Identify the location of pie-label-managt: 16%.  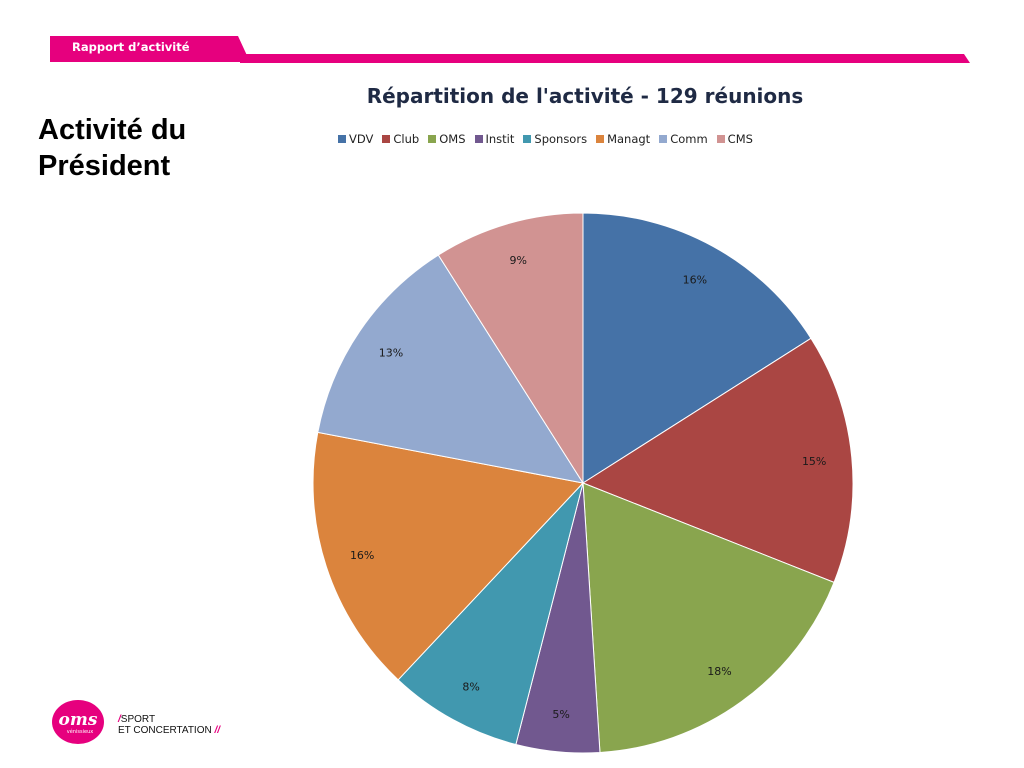
(362, 555).